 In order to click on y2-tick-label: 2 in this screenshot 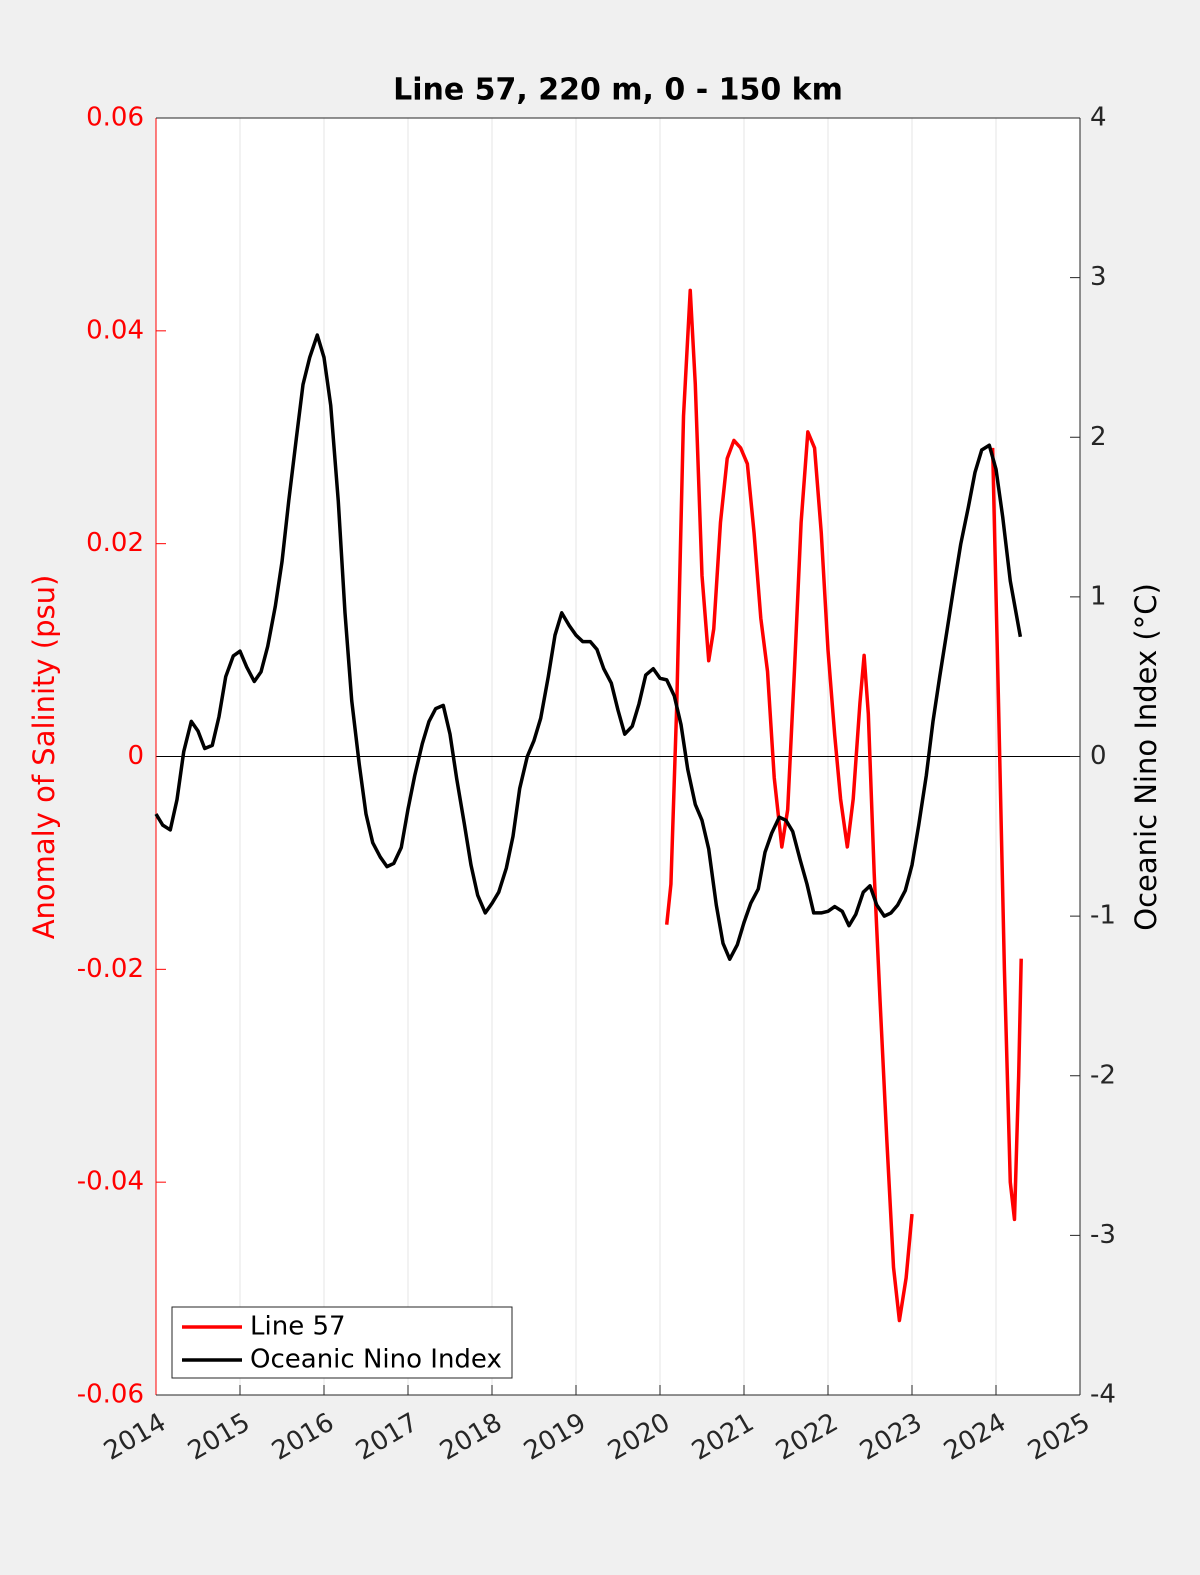, I will do `click(1098, 437)`.